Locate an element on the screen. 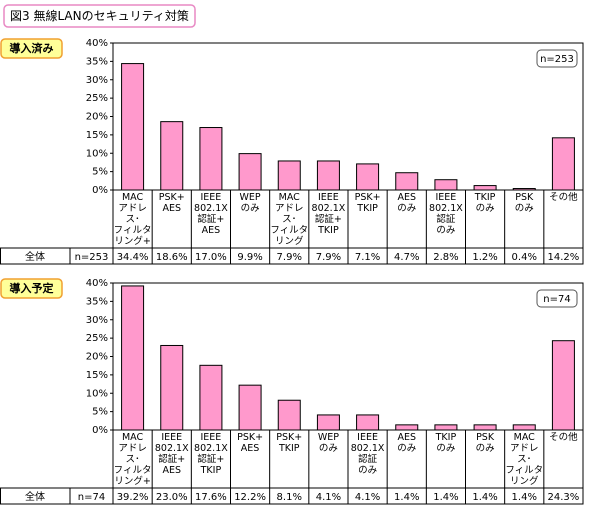 The height and width of the screenshot is (519, 590). row-n: n=253 is located at coordinates (92, 257).